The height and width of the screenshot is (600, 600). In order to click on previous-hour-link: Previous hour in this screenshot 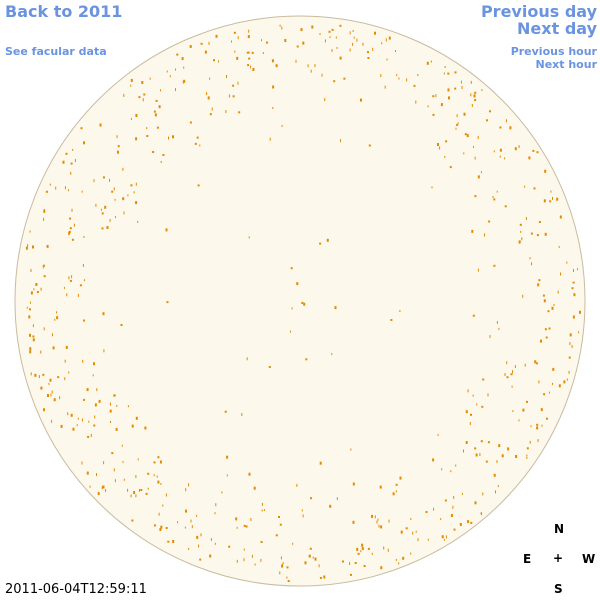, I will do `click(553, 51)`.